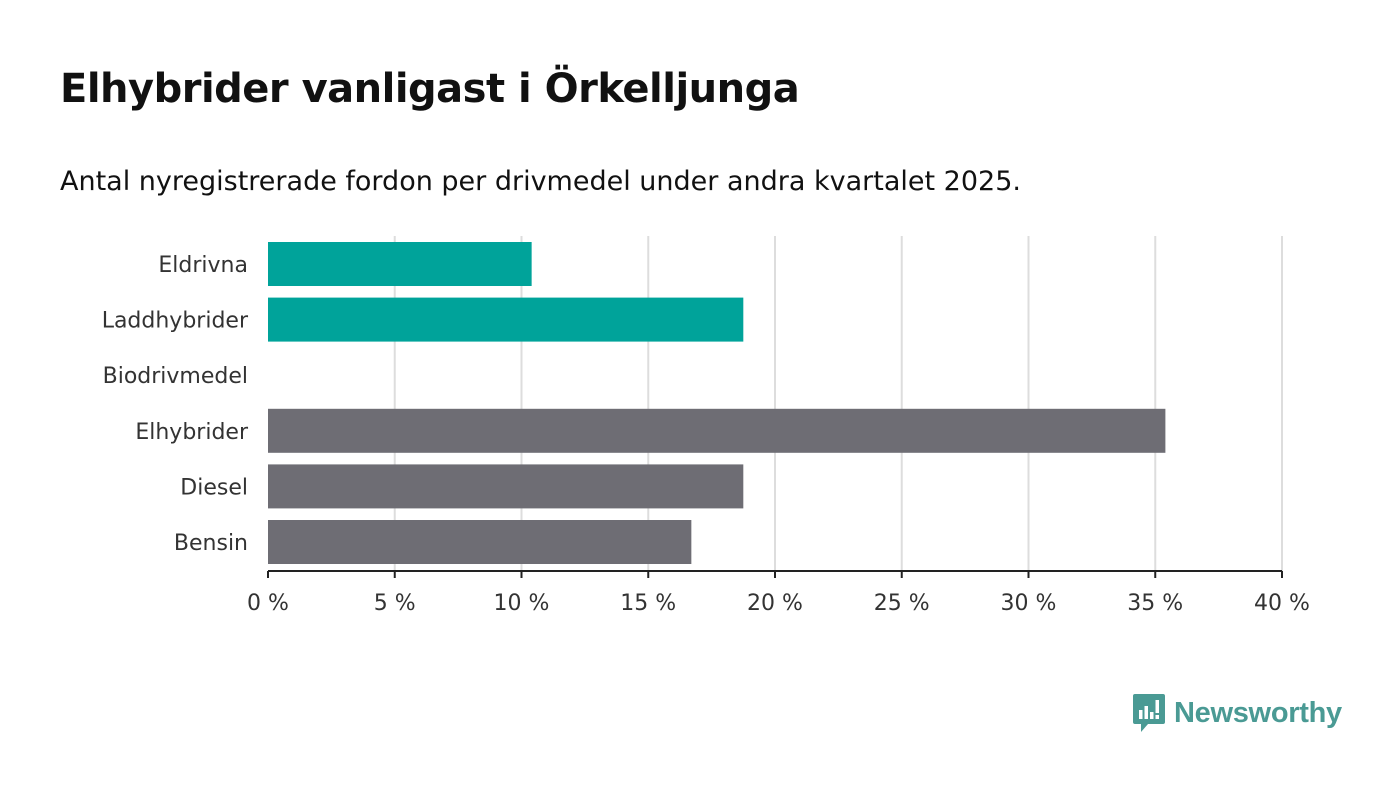 Image resolution: width=1400 pixels, height=793 pixels. I want to click on bar-eldrivna, so click(400, 264).